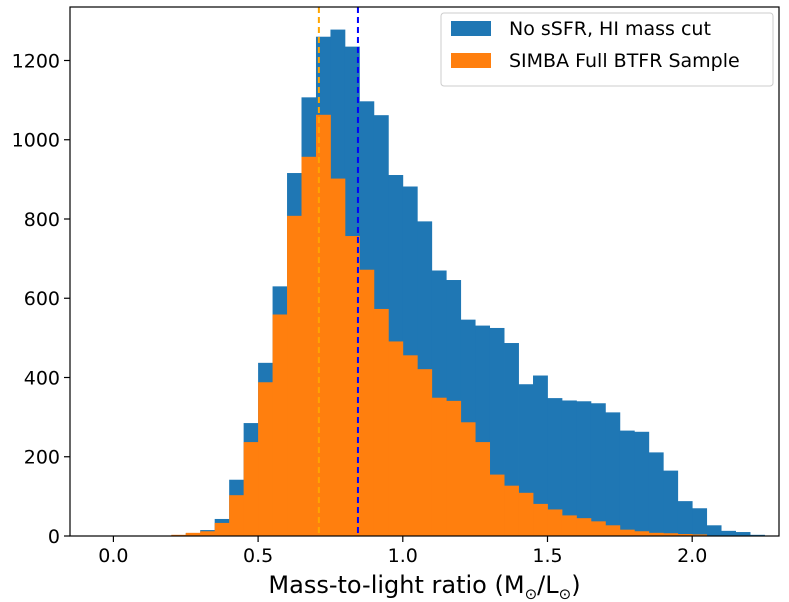 This screenshot has height=602, width=789. Describe the element at coordinates (36, 141) in the screenshot. I see `y-tick-label: 1000` at that location.